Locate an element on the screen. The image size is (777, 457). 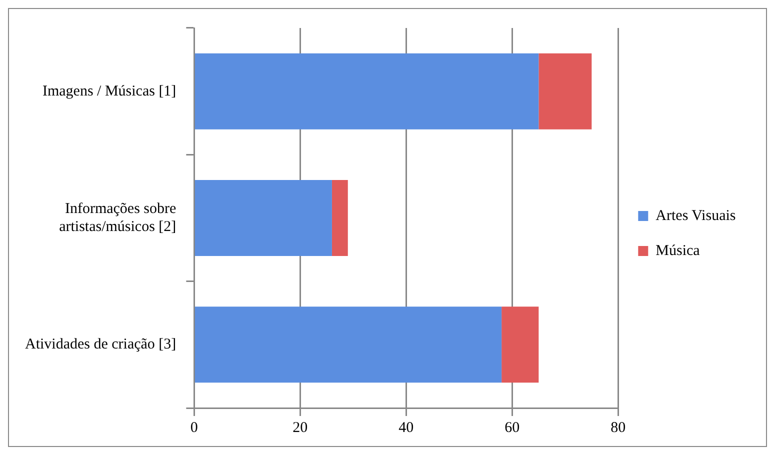
x-tick-label: 60 is located at coordinates (512, 428).